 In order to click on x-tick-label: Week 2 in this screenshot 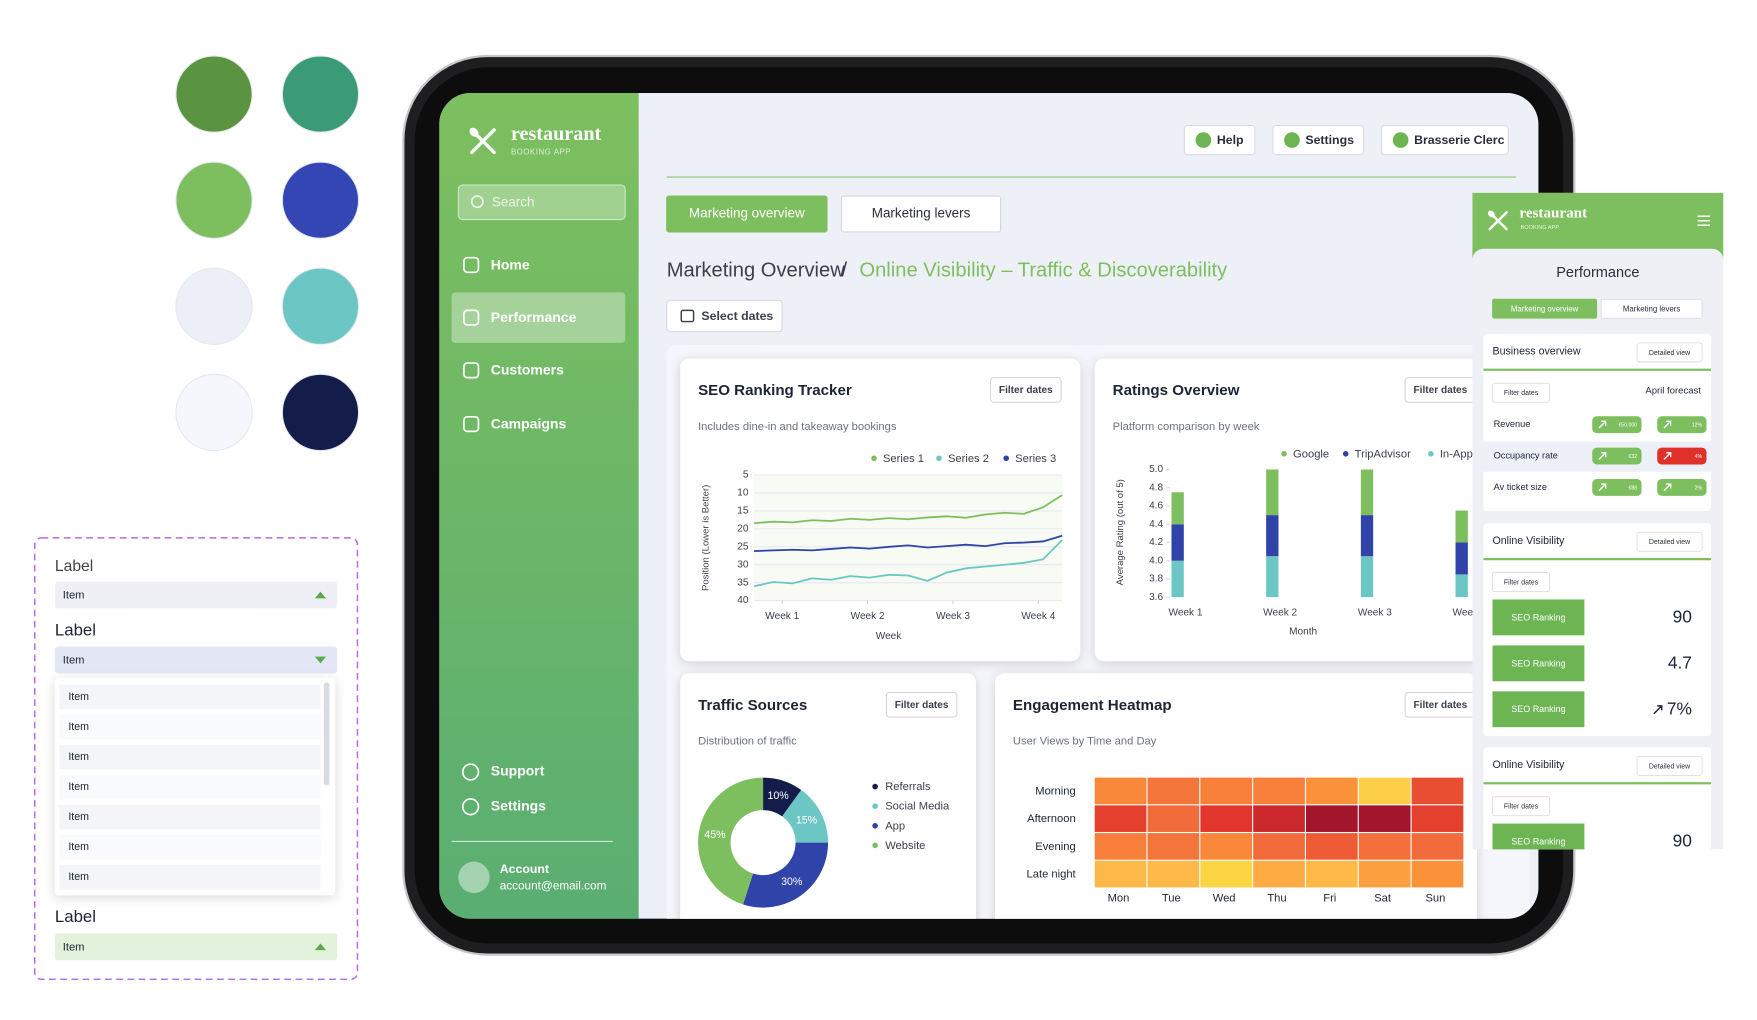, I will do `click(868, 616)`.